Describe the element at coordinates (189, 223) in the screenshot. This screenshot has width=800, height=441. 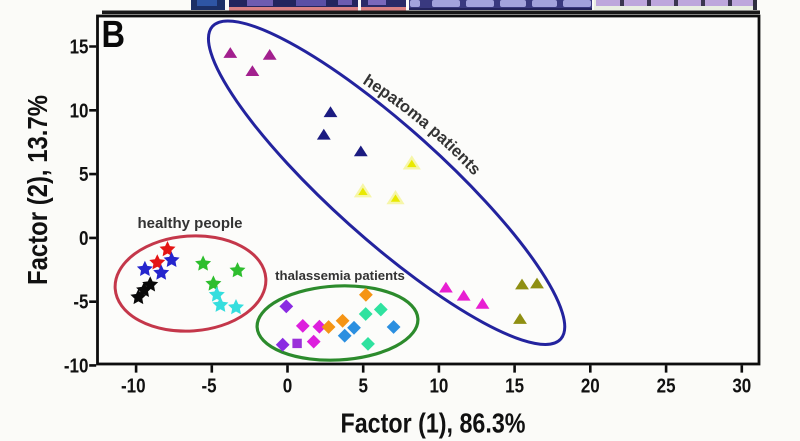
I see `svg-text: healthy people` at that location.